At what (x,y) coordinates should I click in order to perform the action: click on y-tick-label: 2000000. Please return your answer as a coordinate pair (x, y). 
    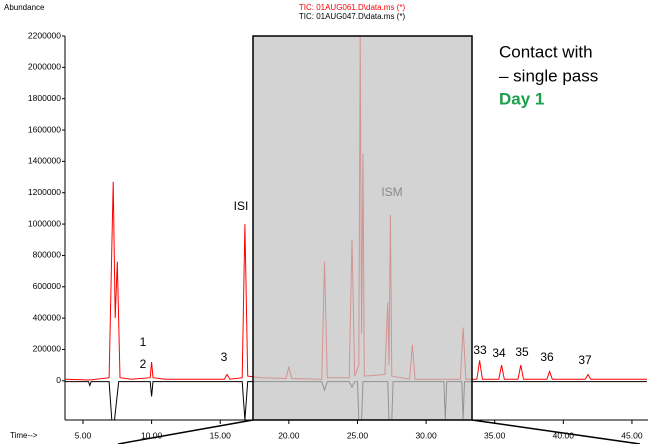
    Looking at the image, I should click on (44, 67).